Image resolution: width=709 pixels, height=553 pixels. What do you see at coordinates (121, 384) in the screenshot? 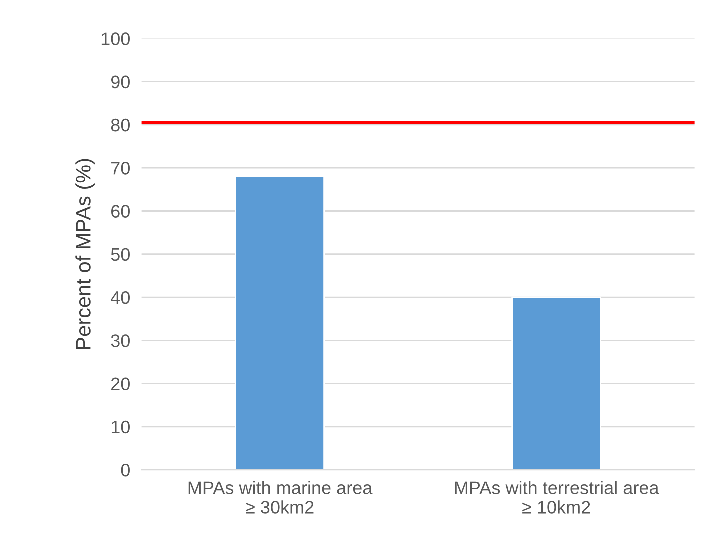
I see `y-tick-label: 20` at bounding box center [121, 384].